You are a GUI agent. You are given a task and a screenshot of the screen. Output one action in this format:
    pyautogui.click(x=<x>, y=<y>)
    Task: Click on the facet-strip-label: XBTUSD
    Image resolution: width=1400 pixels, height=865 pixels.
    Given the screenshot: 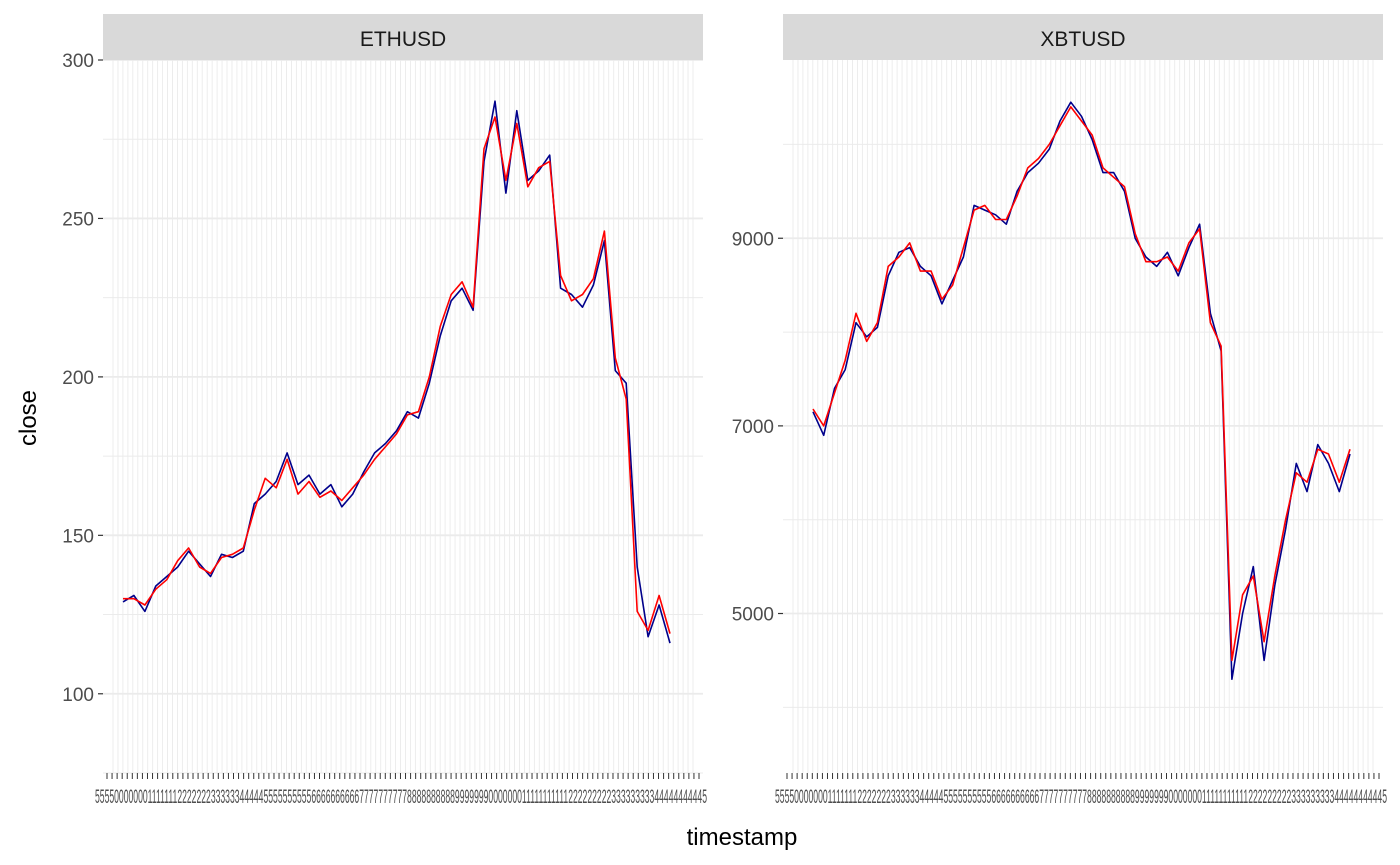 What is the action you would take?
    pyautogui.click(x=1082, y=39)
    